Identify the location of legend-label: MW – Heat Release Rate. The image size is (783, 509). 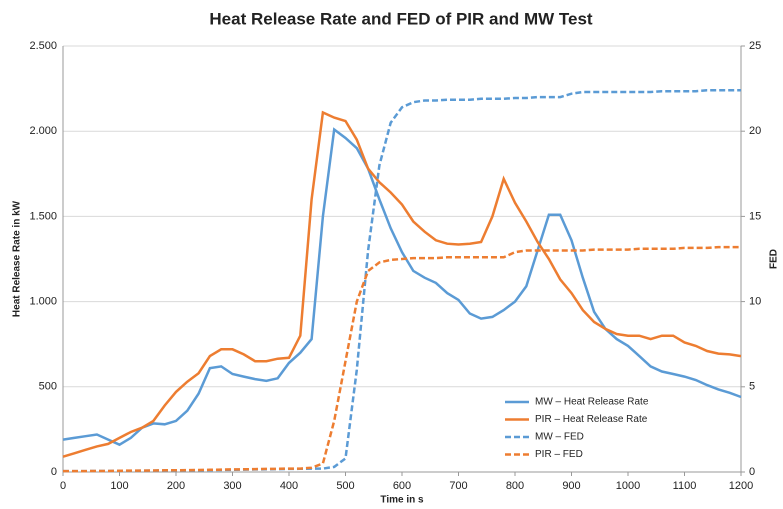
(592, 402).